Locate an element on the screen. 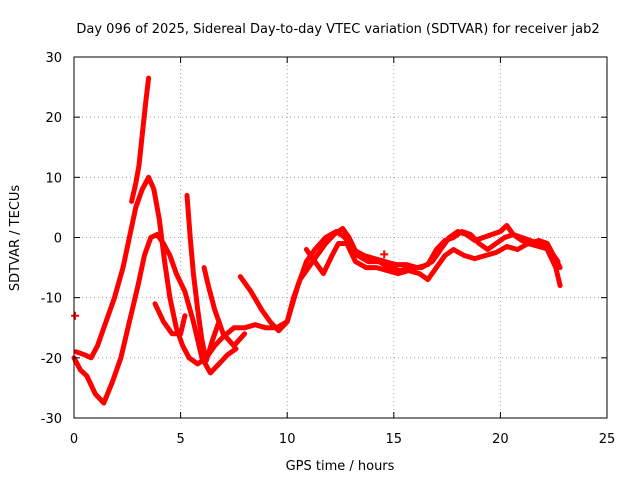 The image size is (640, 480). x-tick-label: 20 is located at coordinates (500, 439).